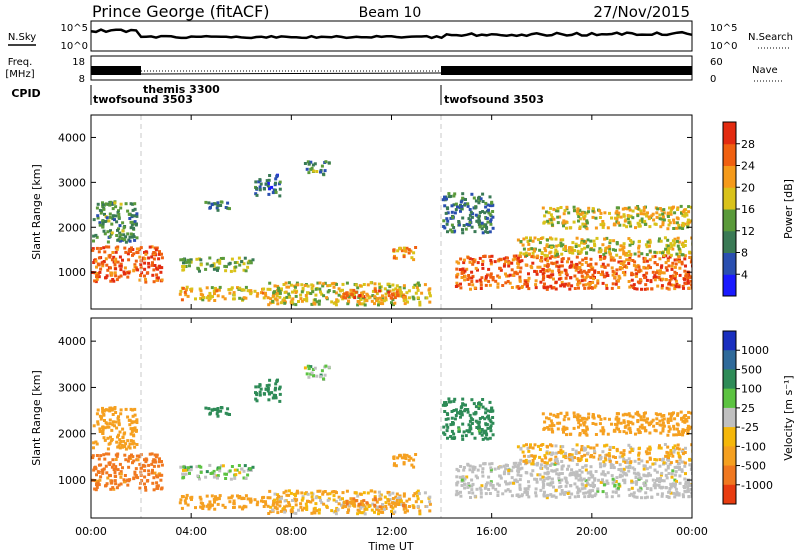 Image resolution: width=800 pixels, height=558 pixels. What do you see at coordinates (74, 46) in the screenshot?
I see `noise-left-tick-bottom: 10^0` at bounding box center [74, 46].